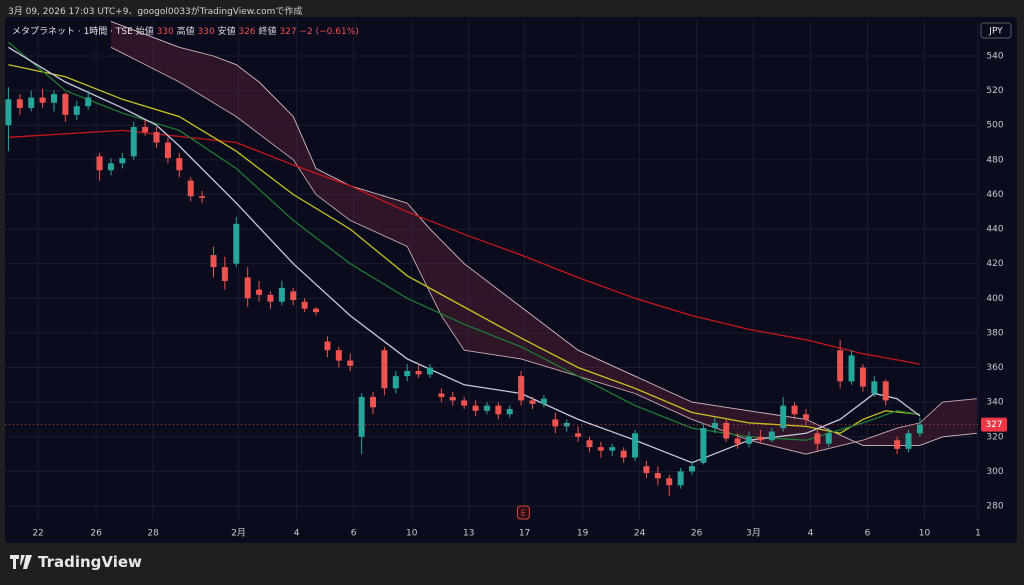  What do you see at coordinates (994, 160) in the screenshot?
I see `y-tick-label: 480` at bounding box center [994, 160].